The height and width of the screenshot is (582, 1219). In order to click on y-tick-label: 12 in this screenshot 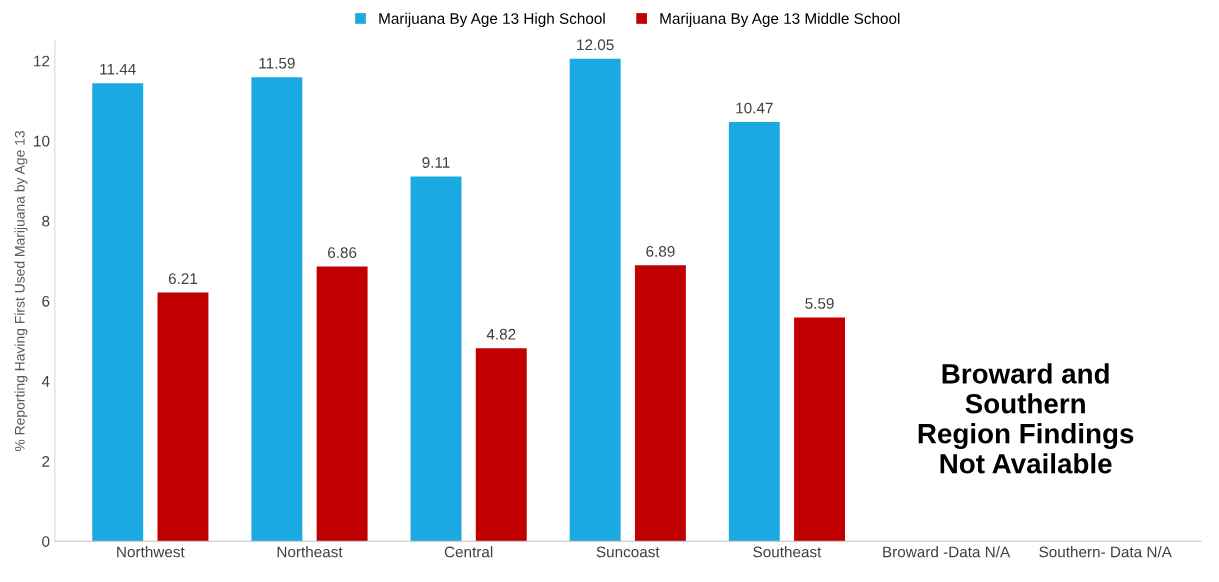, I will do `click(42, 61)`.